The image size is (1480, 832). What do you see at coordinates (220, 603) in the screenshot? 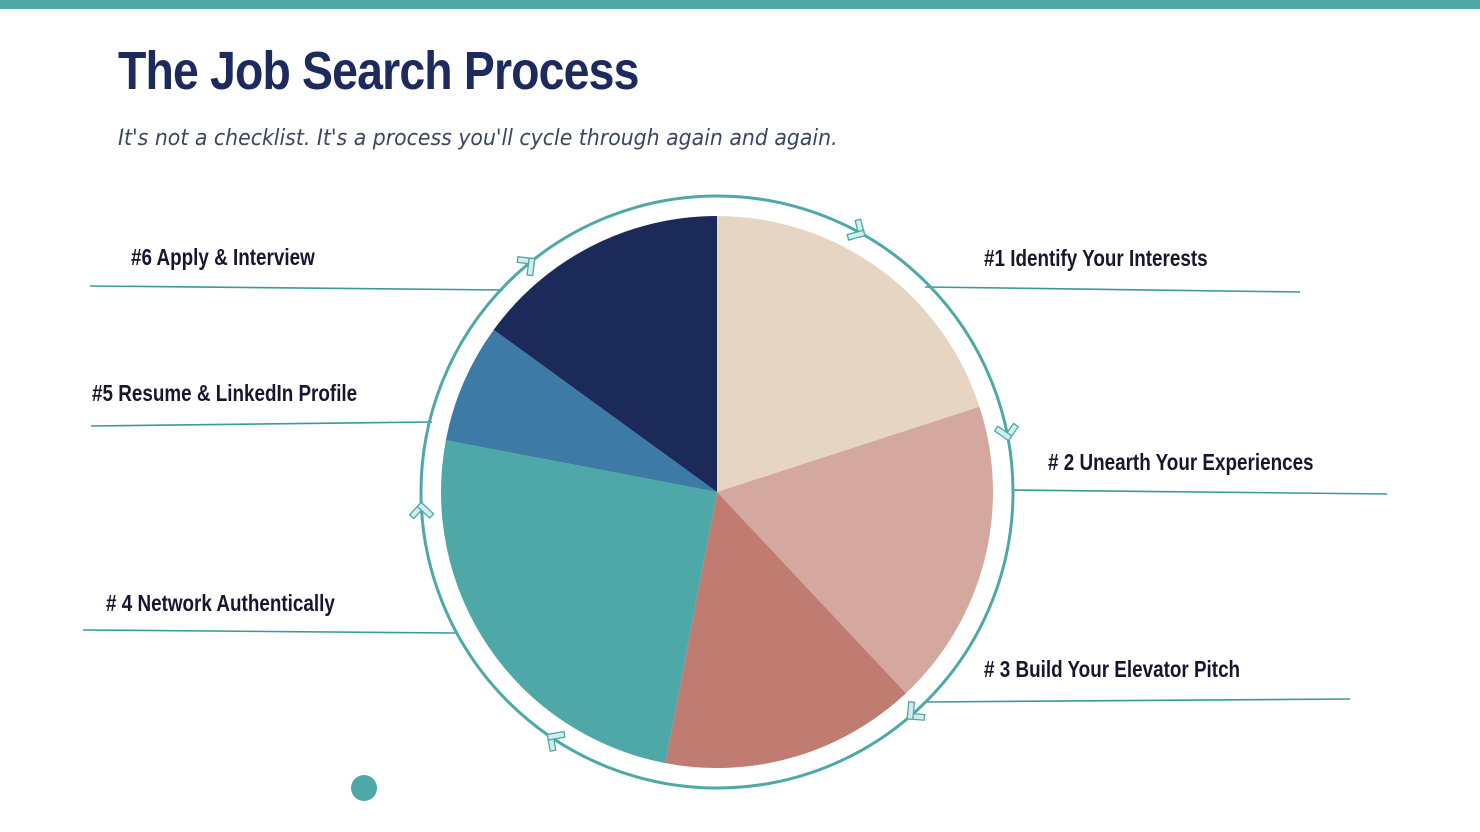
I see `label-step-4: # 4 Network Authentically` at bounding box center [220, 603].